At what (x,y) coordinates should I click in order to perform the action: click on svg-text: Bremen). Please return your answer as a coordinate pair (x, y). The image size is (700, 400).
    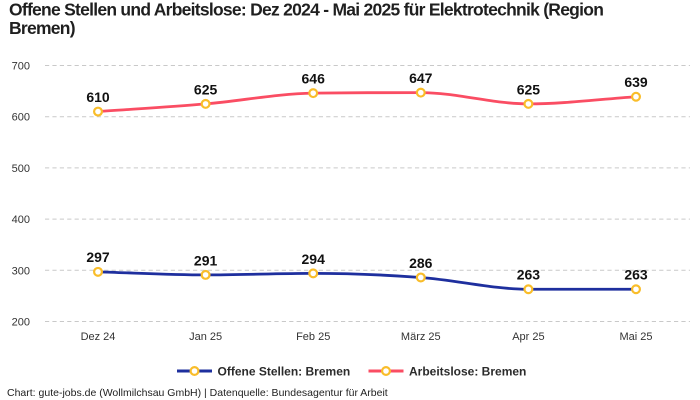
    Looking at the image, I should click on (42, 28).